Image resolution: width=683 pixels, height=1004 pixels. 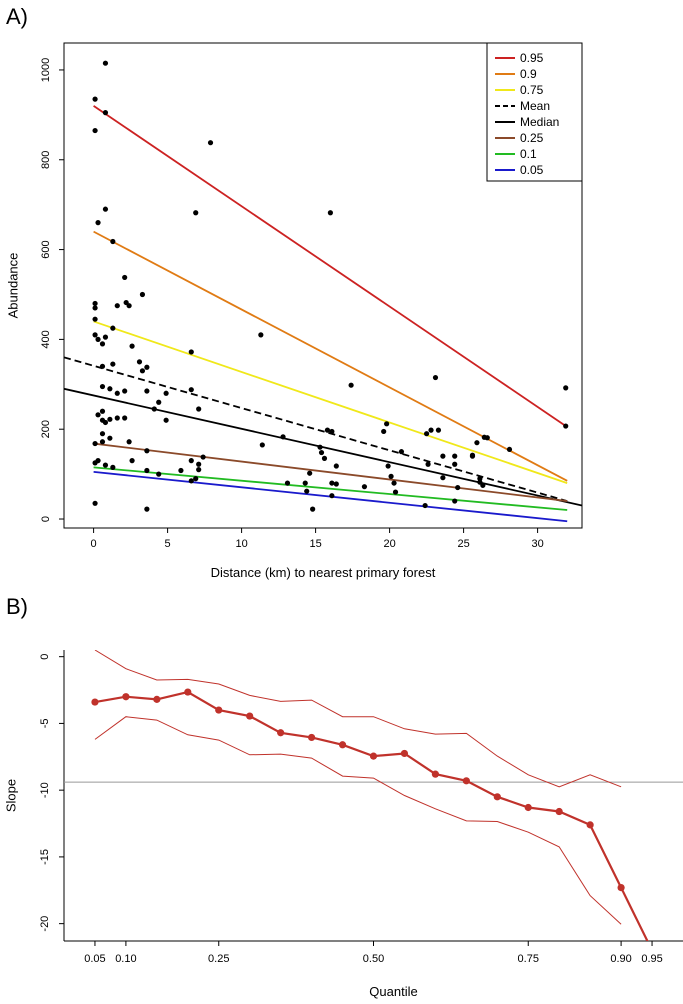 What do you see at coordinates (651, 959) in the screenshot?
I see `x-tick-label: 0.95` at bounding box center [651, 959].